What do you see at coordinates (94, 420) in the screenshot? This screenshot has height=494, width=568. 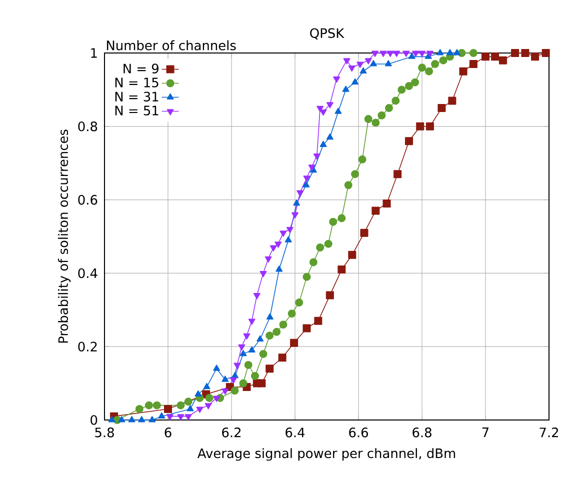 I see `y-tick-label: 0` at bounding box center [94, 420].